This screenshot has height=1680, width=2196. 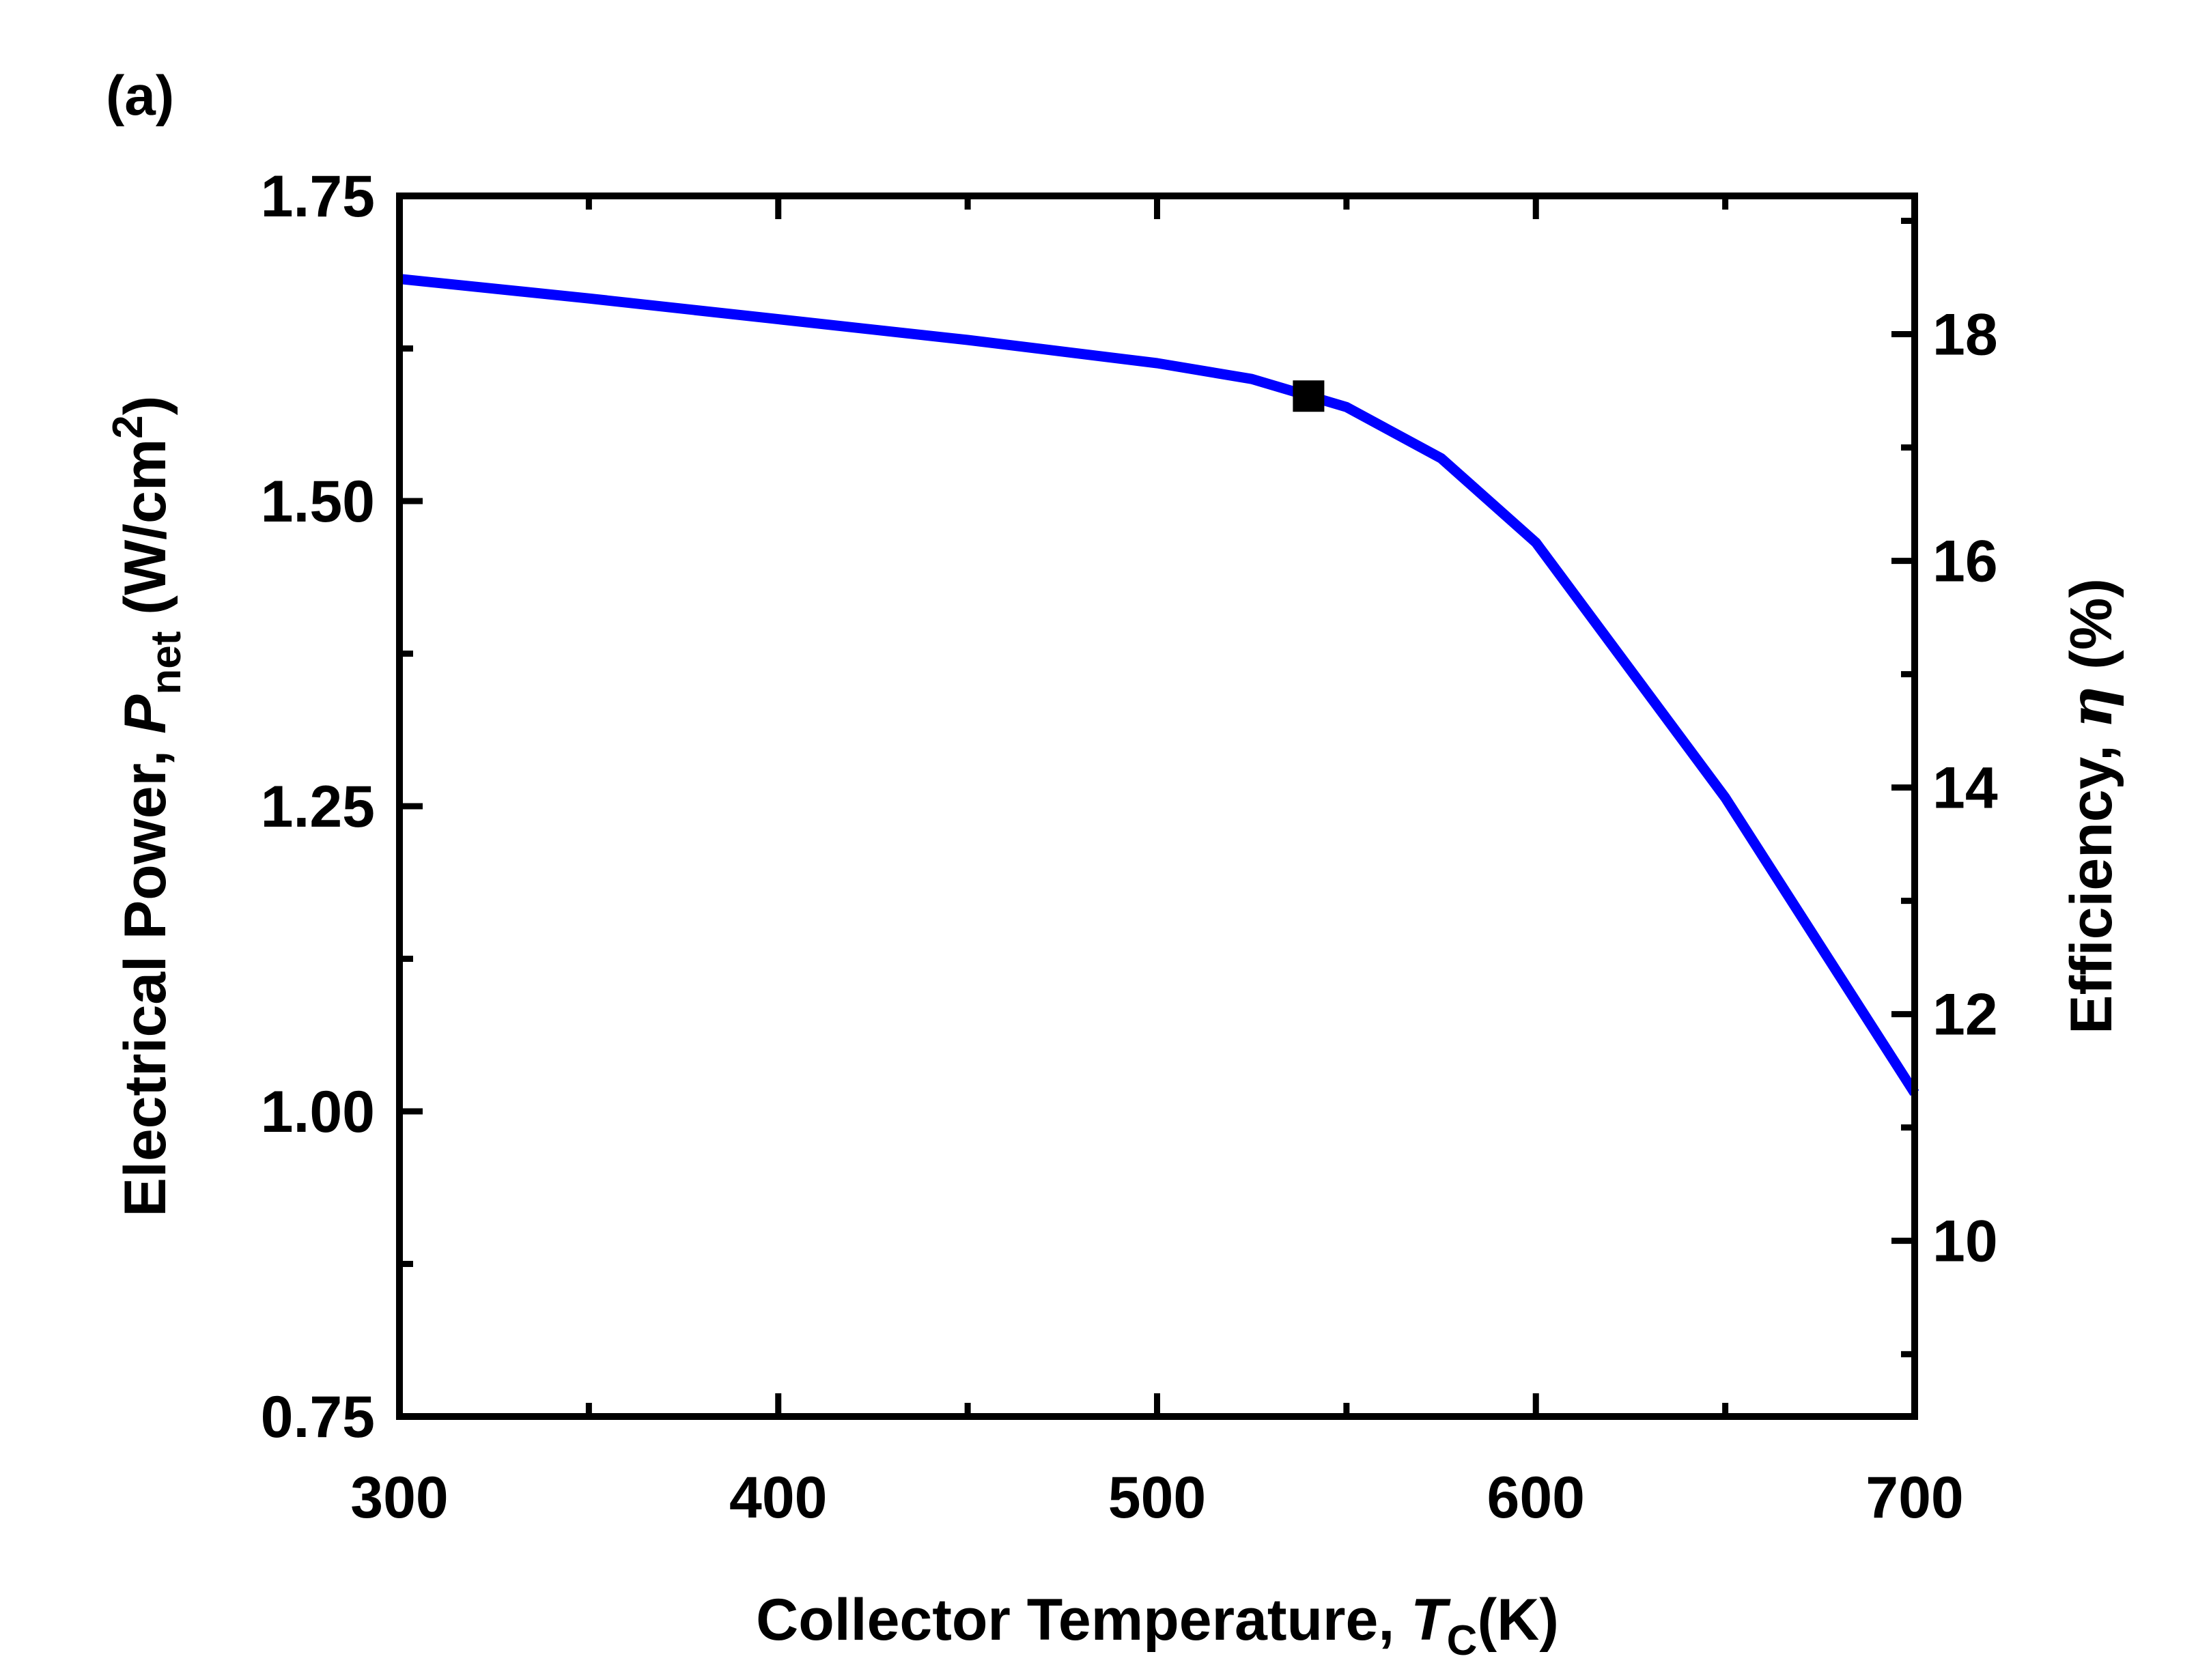 I want to click on y-left-tick-label: 1.50, so click(x=318, y=502).